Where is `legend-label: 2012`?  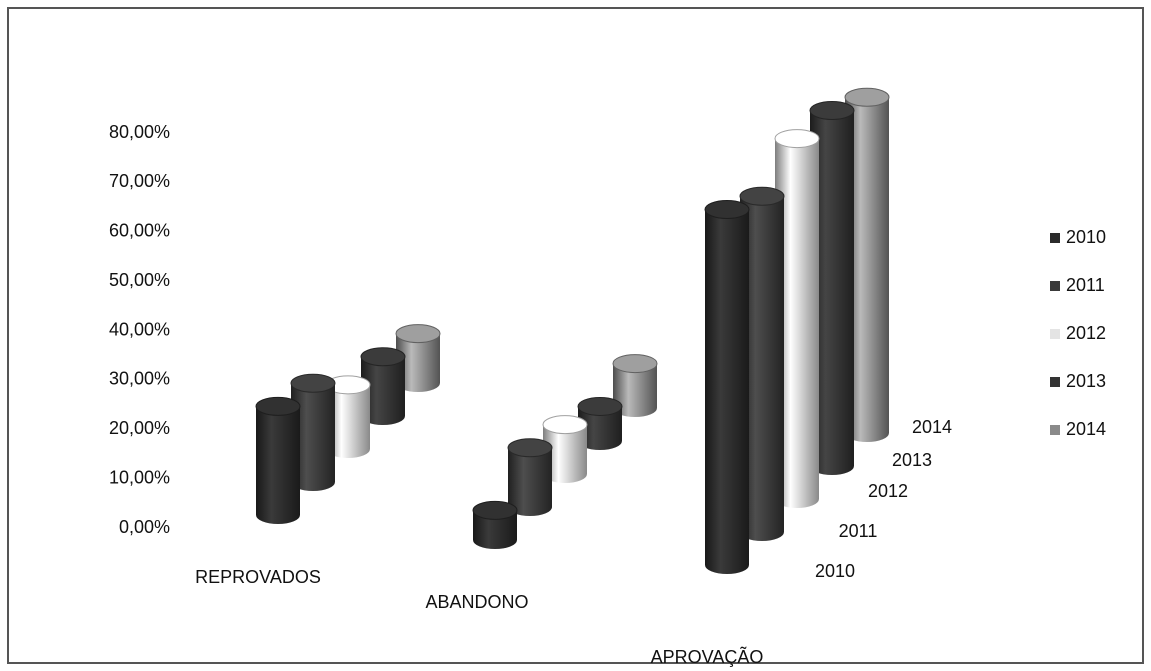
legend-label: 2012 is located at coordinates (1086, 333).